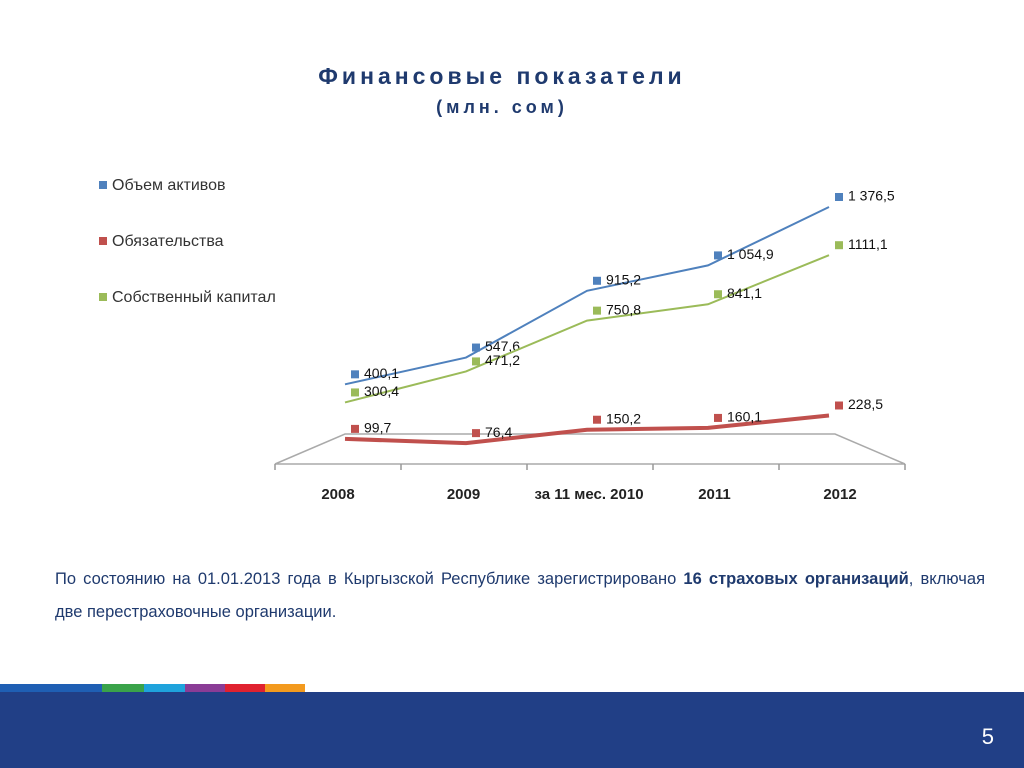 This screenshot has width=1024, height=768. What do you see at coordinates (871, 196) in the screenshot?
I see `data-label: 1 376,5` at bounding box center [871, 196].